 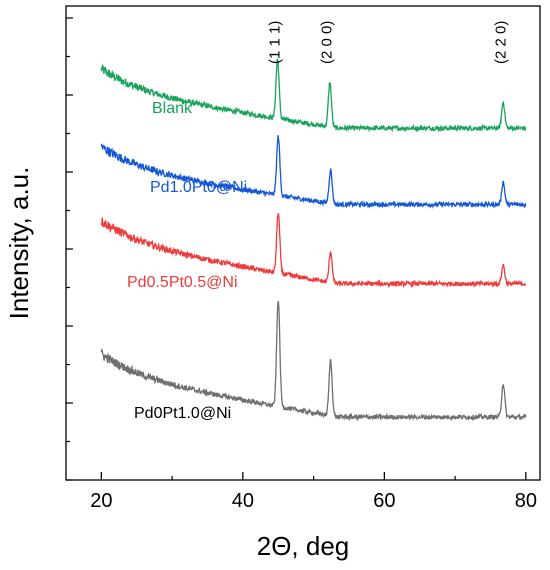 What do you see at coordinates (384, 501) in the screenshot?
I see `x-tick-label: 60` at bounding box center [384, 501].